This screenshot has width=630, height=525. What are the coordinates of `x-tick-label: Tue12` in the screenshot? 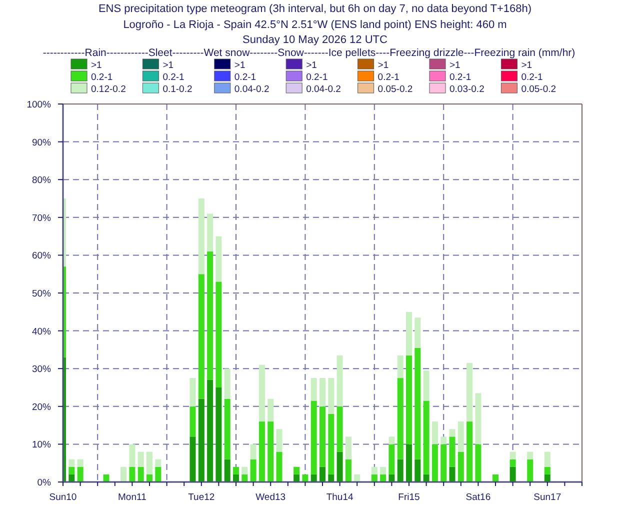 It's located at (201, 497).